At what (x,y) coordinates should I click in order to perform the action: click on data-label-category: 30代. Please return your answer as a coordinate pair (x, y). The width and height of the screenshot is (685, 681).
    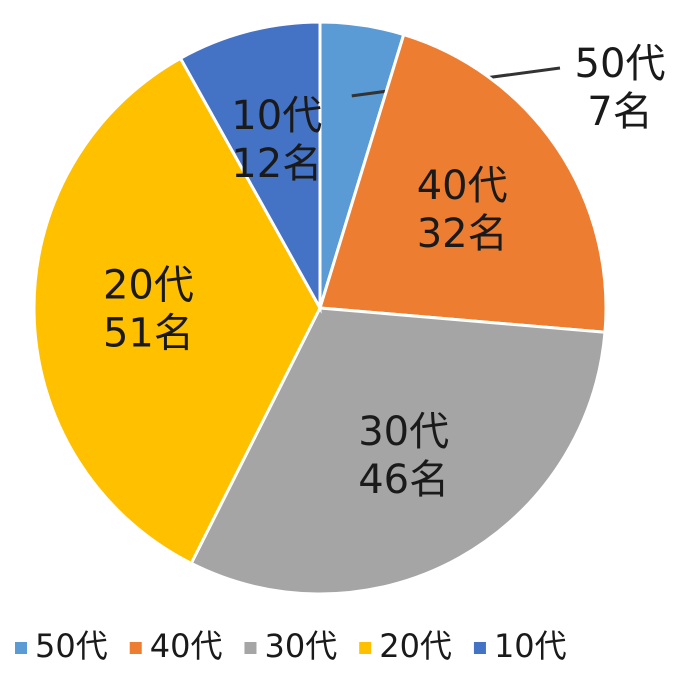
    Looking at the image, I should click on (403, 432).